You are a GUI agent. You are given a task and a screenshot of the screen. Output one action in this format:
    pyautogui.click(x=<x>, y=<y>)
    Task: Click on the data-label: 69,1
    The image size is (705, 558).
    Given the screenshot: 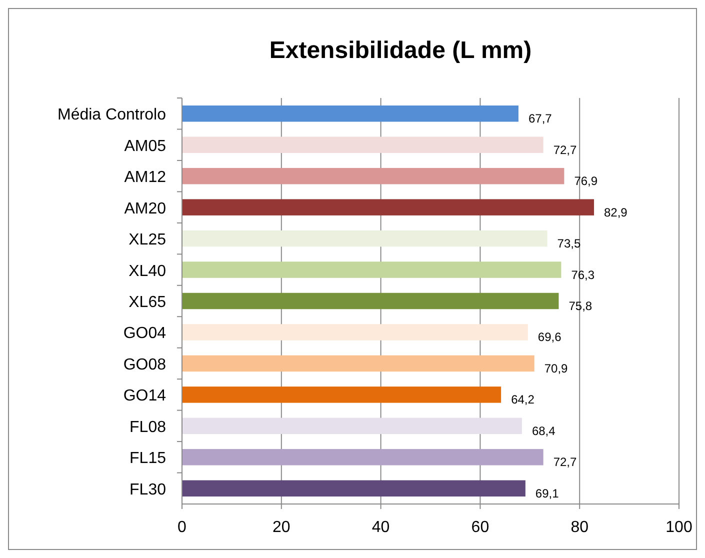 What is the action you would take?
    pyautogui.click(x=547, y=493)
    